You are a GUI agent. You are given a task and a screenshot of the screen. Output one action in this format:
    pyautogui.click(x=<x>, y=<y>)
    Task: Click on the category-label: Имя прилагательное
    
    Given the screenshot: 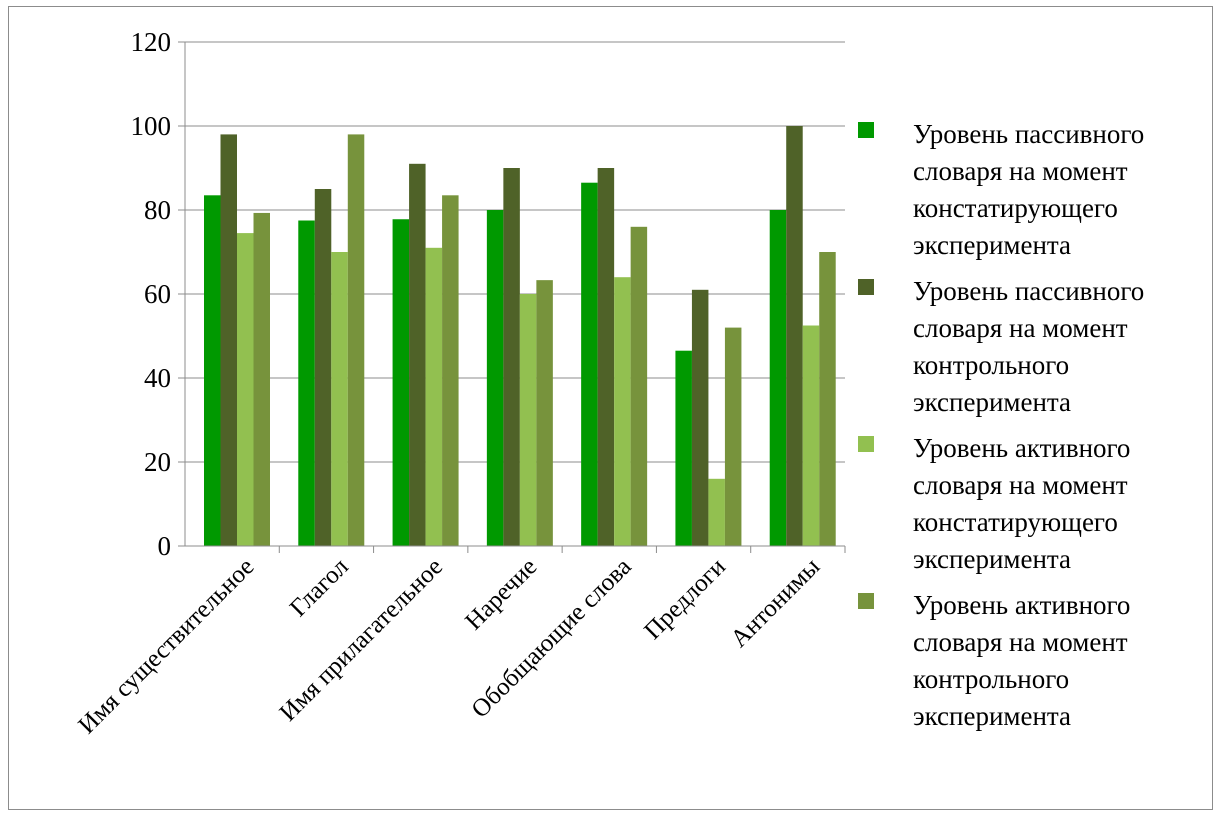 What is the action you would take?
    pyautogui.click(x=361, y=639)
    